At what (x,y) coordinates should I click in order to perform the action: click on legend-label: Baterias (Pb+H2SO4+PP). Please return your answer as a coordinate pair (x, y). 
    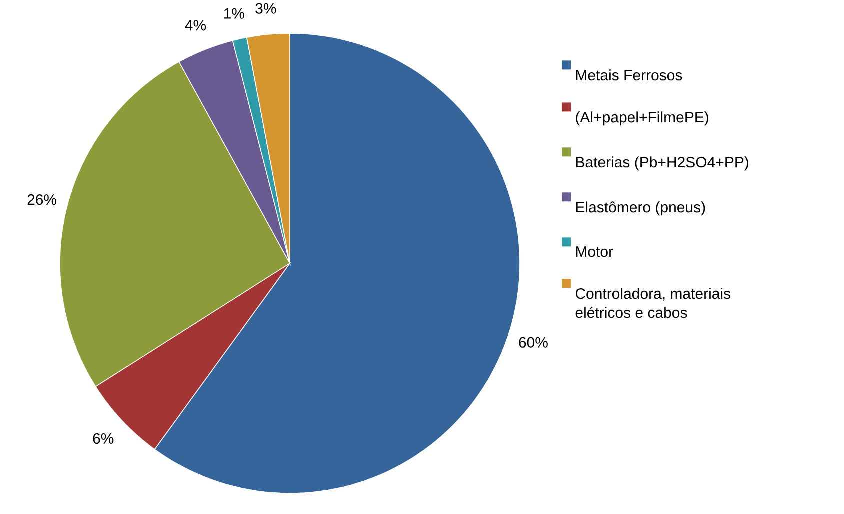
    Looking at the image, I should click on (662, 163).